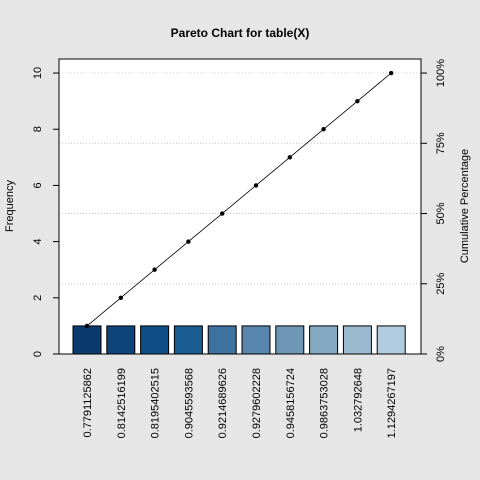 This screenshot has height=480, width=480. Describe the element at coordinates (38, 298) in the screenshot. I see `y-tick-label: 2` at that location.